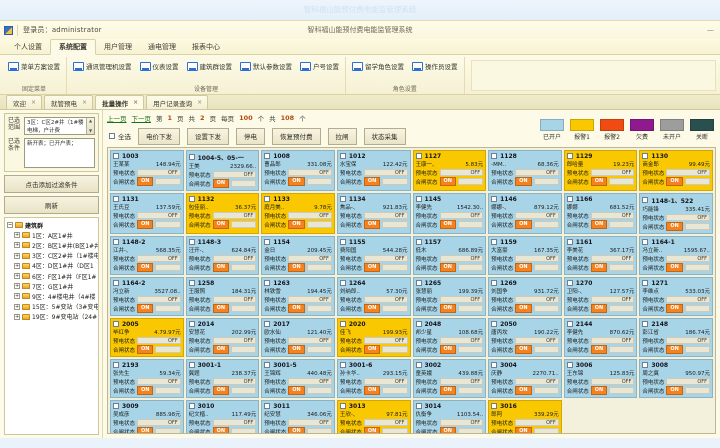 The image size is (720, 448). Describe the element at coordinates (222, 337) in the screenshot. I see `meter-cell: 2014 安慧花 202.99元 预电状态 OFF 合闸状态 ON` at that location.